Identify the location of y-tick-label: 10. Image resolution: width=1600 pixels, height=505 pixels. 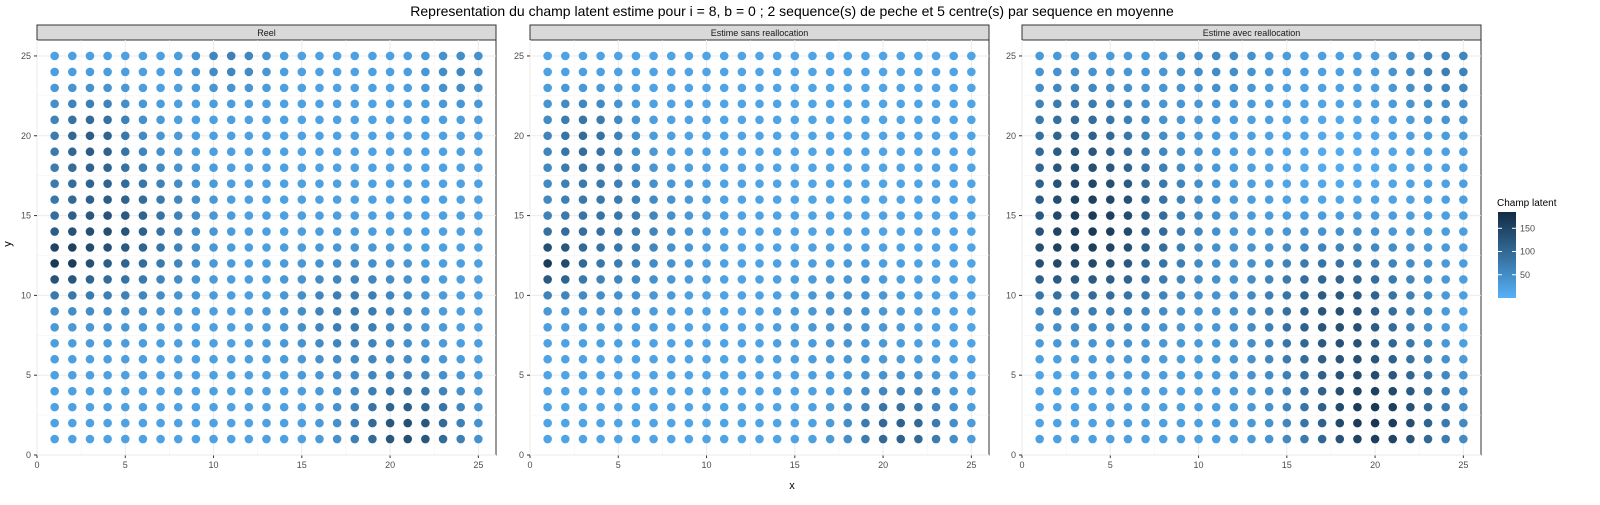
(1011, 295).